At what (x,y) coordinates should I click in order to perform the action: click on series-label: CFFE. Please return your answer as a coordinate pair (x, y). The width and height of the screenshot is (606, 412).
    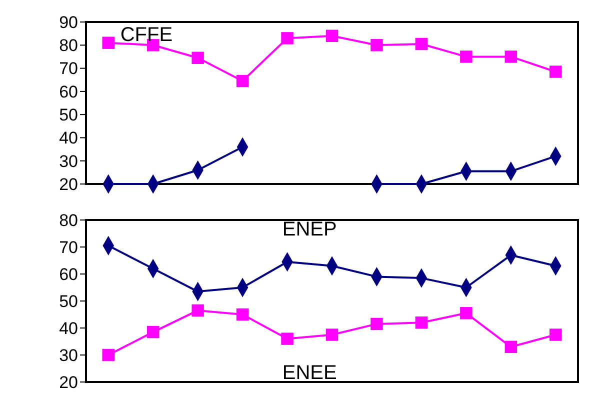
    Looking at the image, I should click on (146, 35).